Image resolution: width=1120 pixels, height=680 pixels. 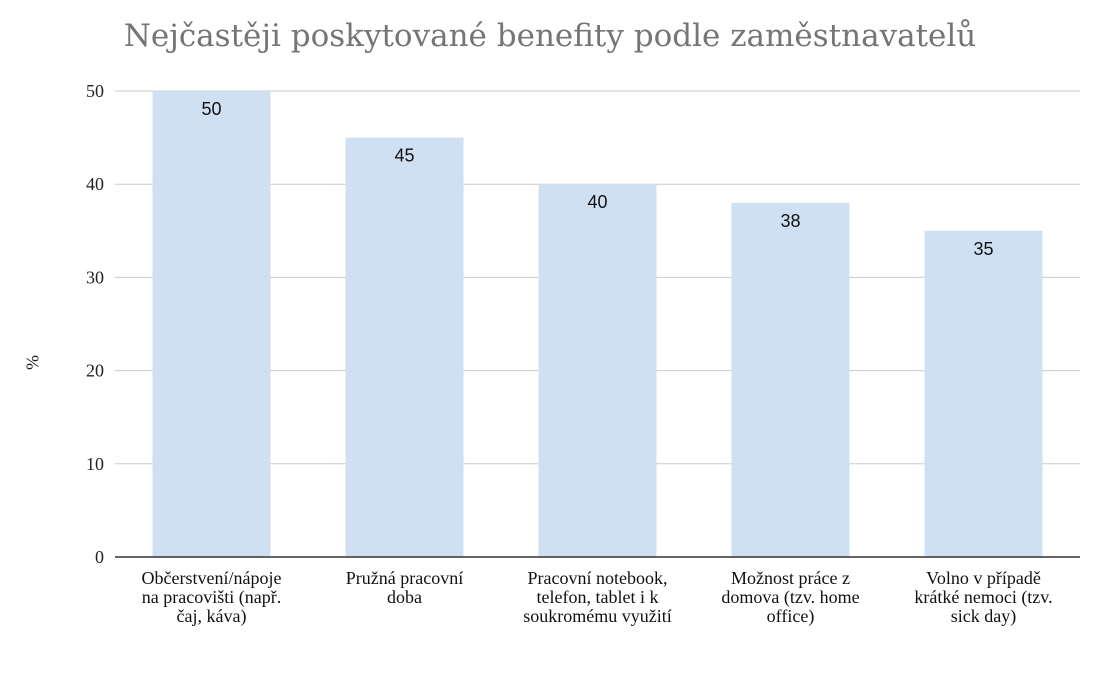 I want to click on y-tick-label: 40, so click(x=95, y=184).